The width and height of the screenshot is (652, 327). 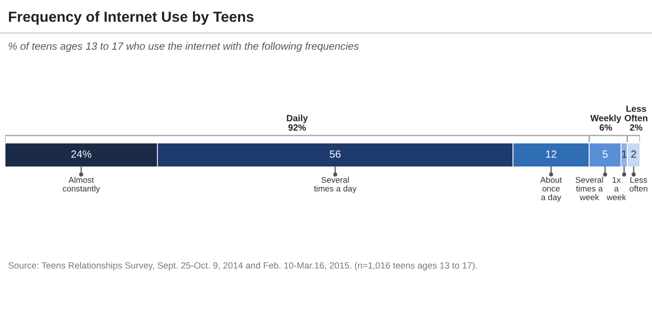 What do you see at coordinates (624, 154) in the screenshot?
I see `data-label: 1` at bounding box center [624, 154].